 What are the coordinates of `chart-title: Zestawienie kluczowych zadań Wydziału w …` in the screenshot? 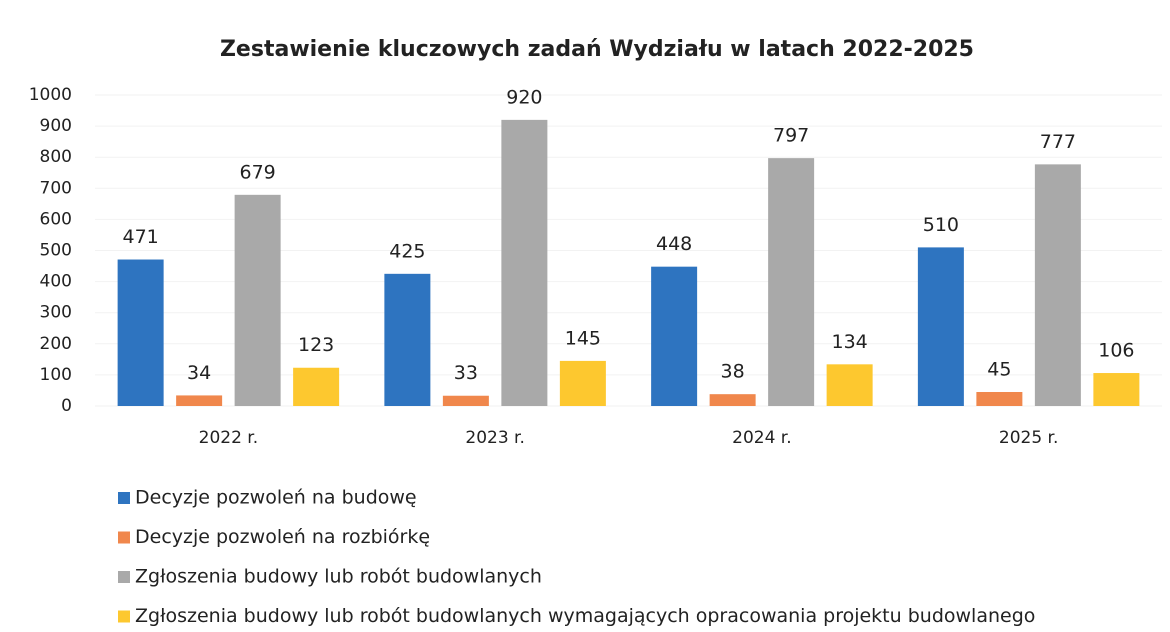 It's located at (597, 49).